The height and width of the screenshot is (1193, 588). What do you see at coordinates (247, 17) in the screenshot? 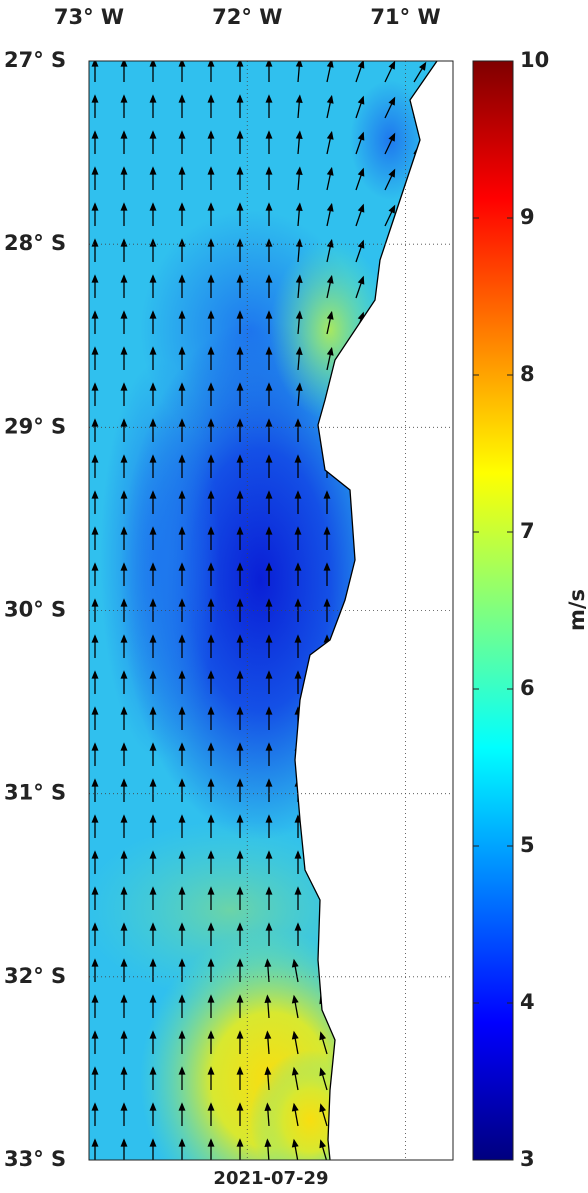
I see `lon-tick-label: 72° W` at bounding box center [247, 17].